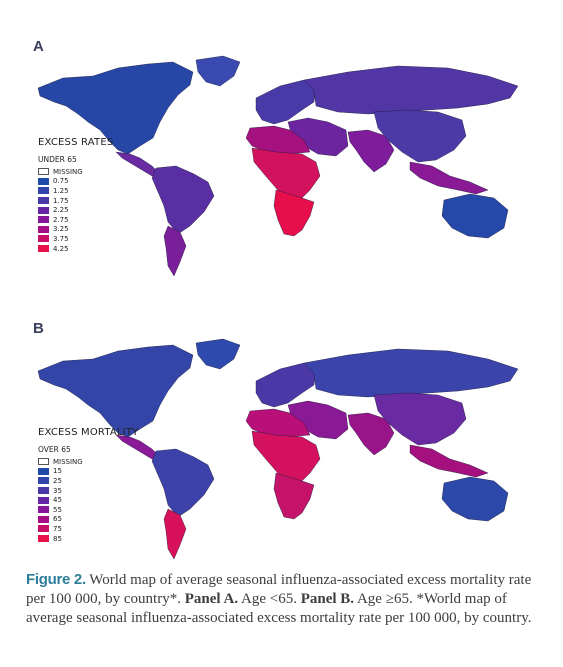 This screenshot has height=667, width=563. I want to click on legend-item: 1.25, so click(75, 191).